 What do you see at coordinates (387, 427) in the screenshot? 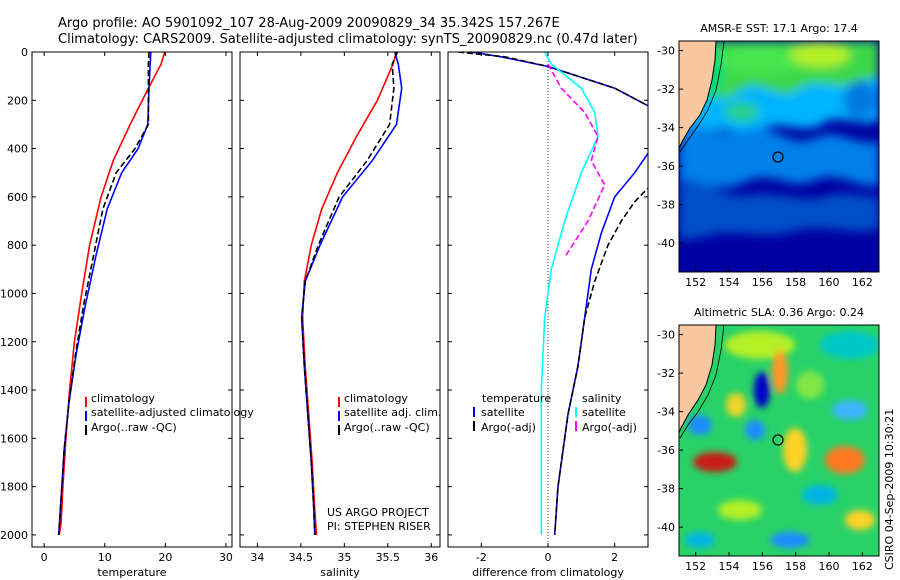
I see `salinity-legend-3: Argo(..raw -QC)` at bounding box center [387, 427].